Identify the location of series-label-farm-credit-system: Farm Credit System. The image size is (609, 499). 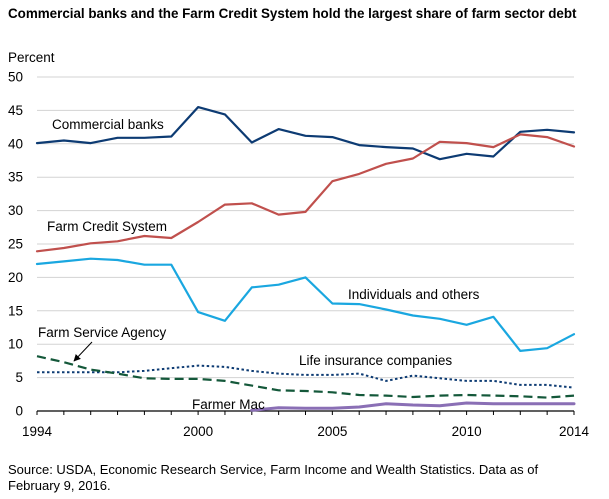
(107, 226).